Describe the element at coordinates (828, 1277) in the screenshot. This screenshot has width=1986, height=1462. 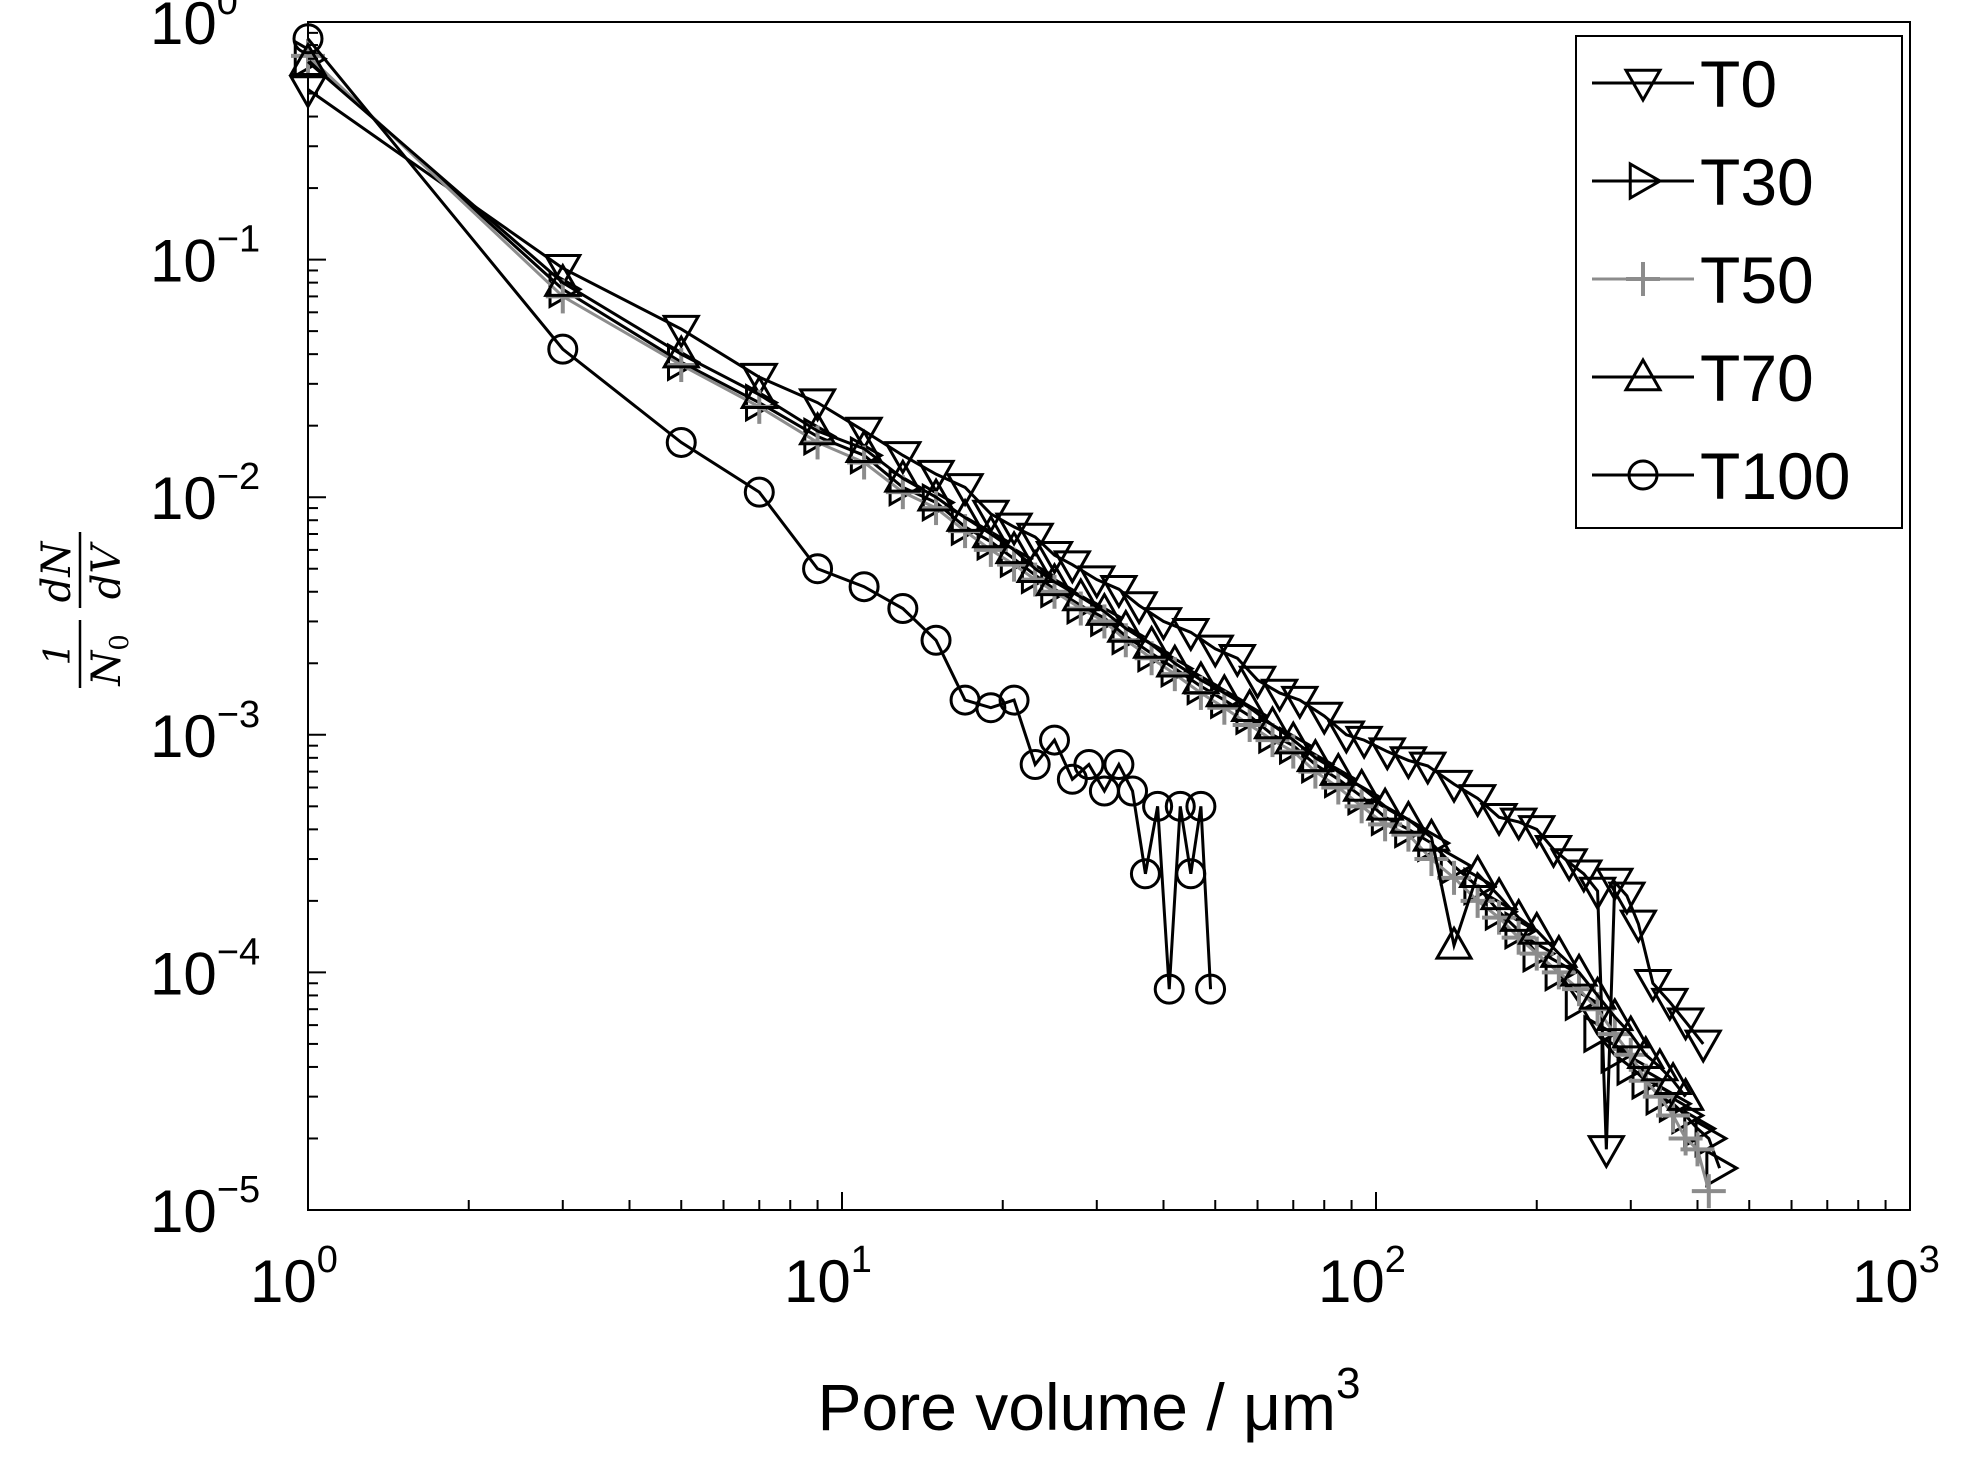
I see `x-tick-label: 10¹` at that location.